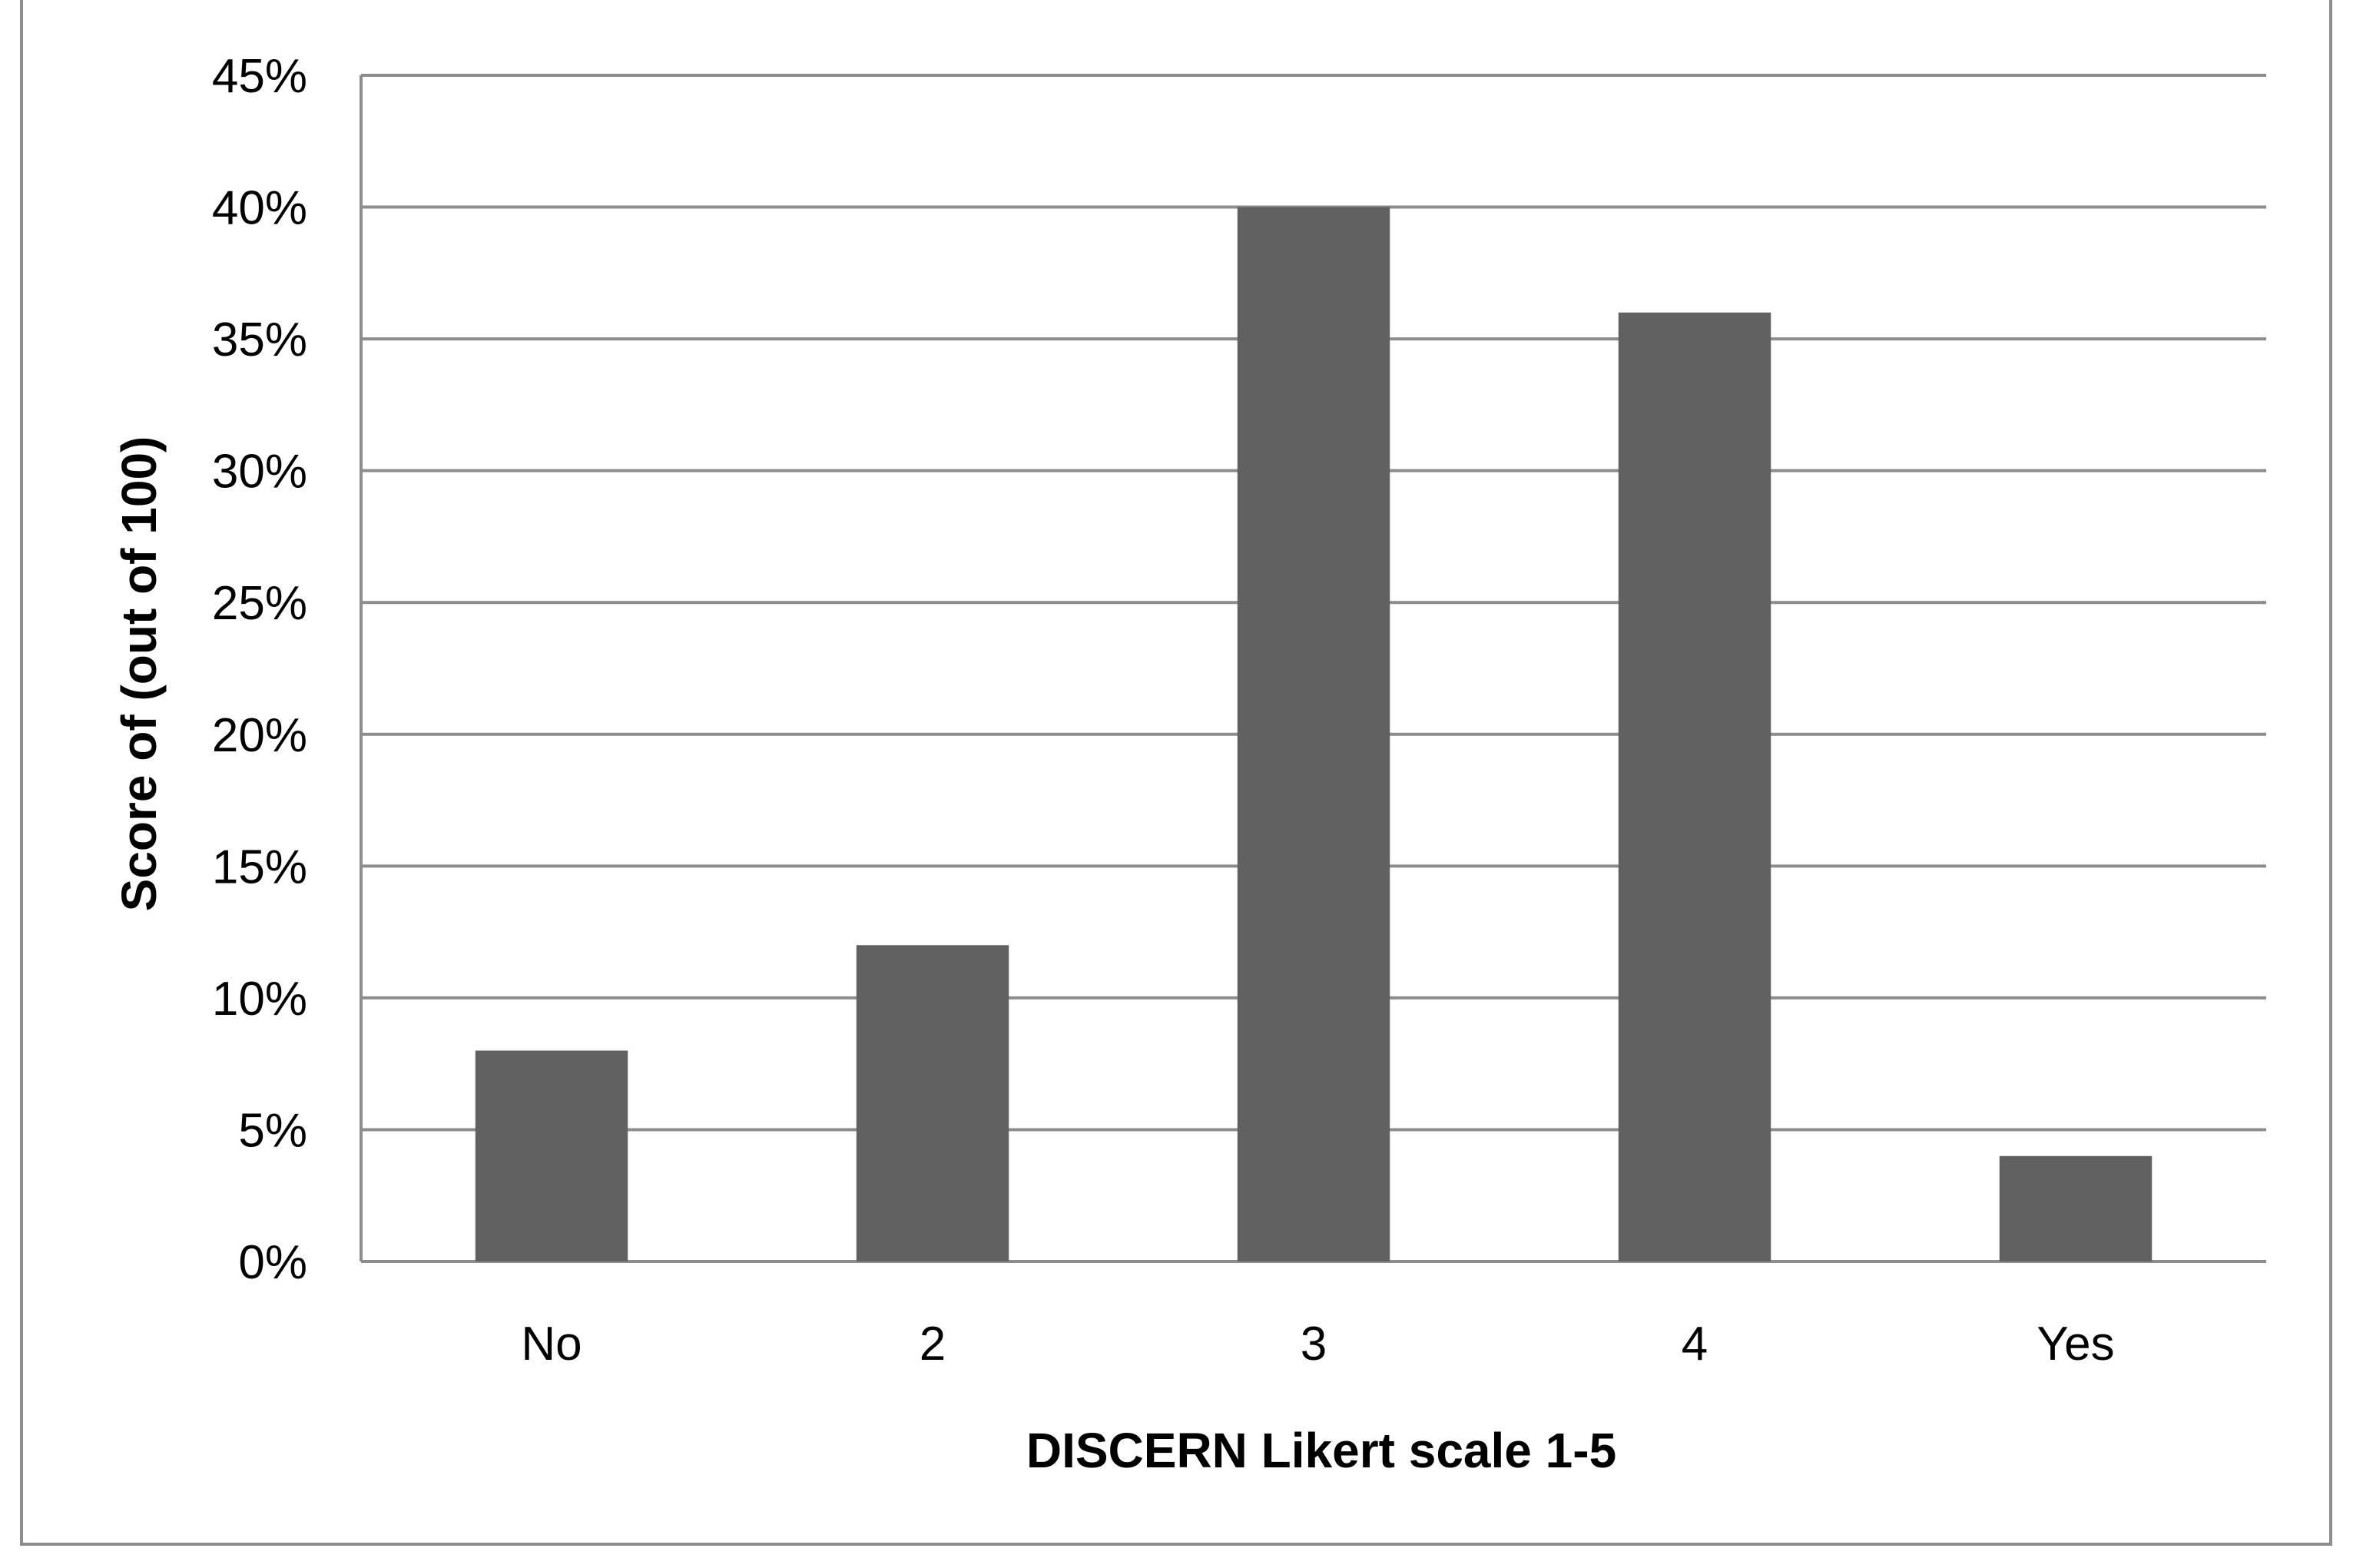 The height and width of the screenshot is (1568, 2353). What do you see at coordinates (2075, 1344) in the screenshot?
I see `x-tick-label: Yes` at bounding box center [2075, 1344].